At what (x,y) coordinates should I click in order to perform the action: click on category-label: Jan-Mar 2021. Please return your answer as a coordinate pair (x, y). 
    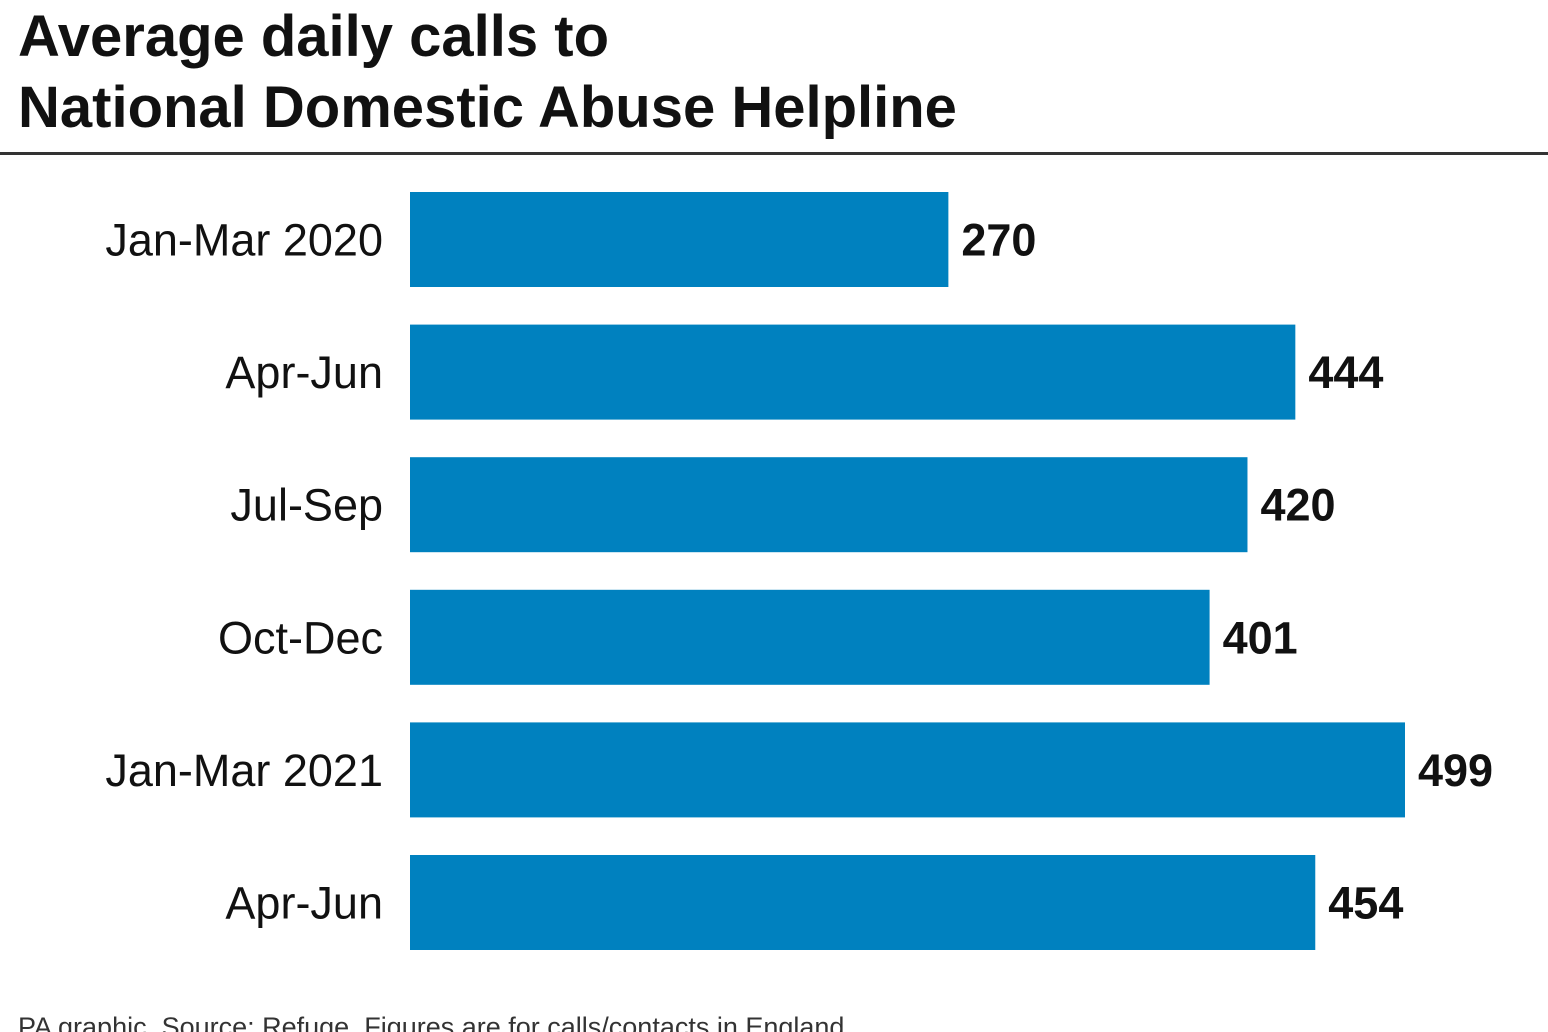
    Looking at the image, I should click on (244, 770).